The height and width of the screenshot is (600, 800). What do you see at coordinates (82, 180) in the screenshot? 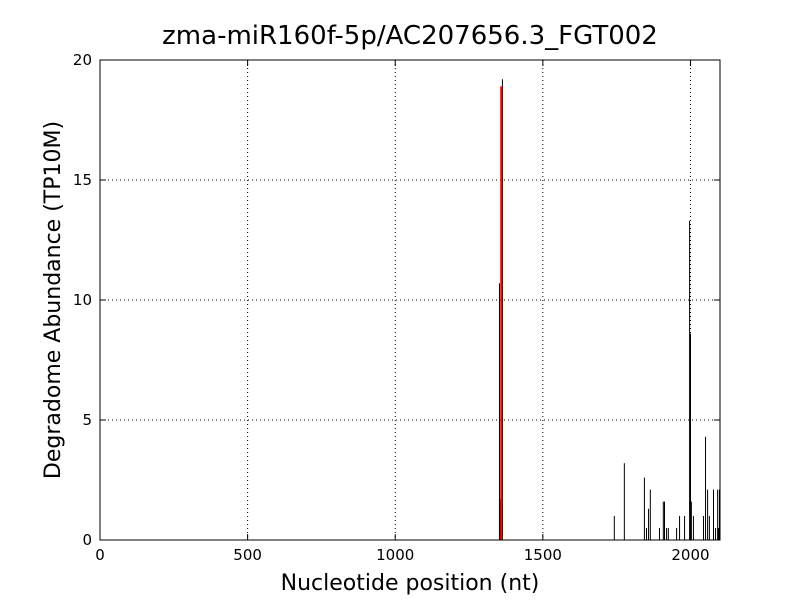
I see `y-tick-label: 15` at bounding box center [82, 180].